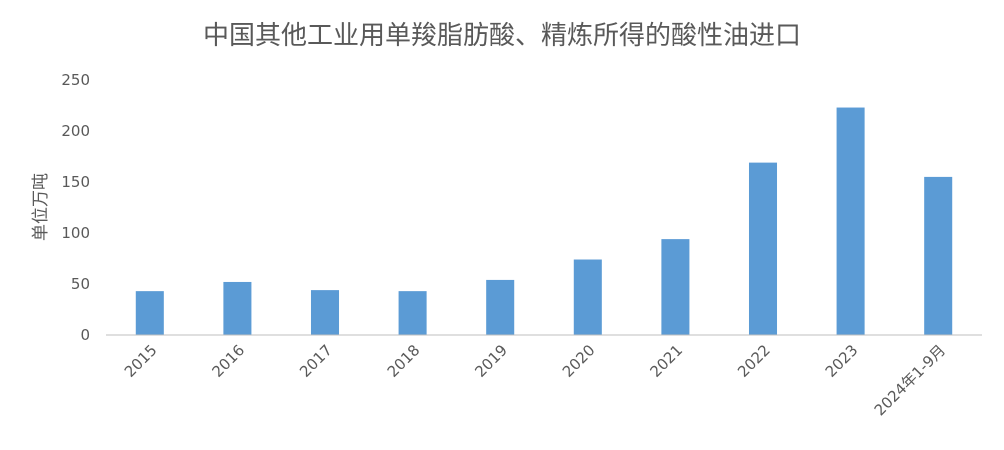  Describe the element at coordinates (228, 361) in the screenshot. I see `x-tick-label: 2016` at that location.